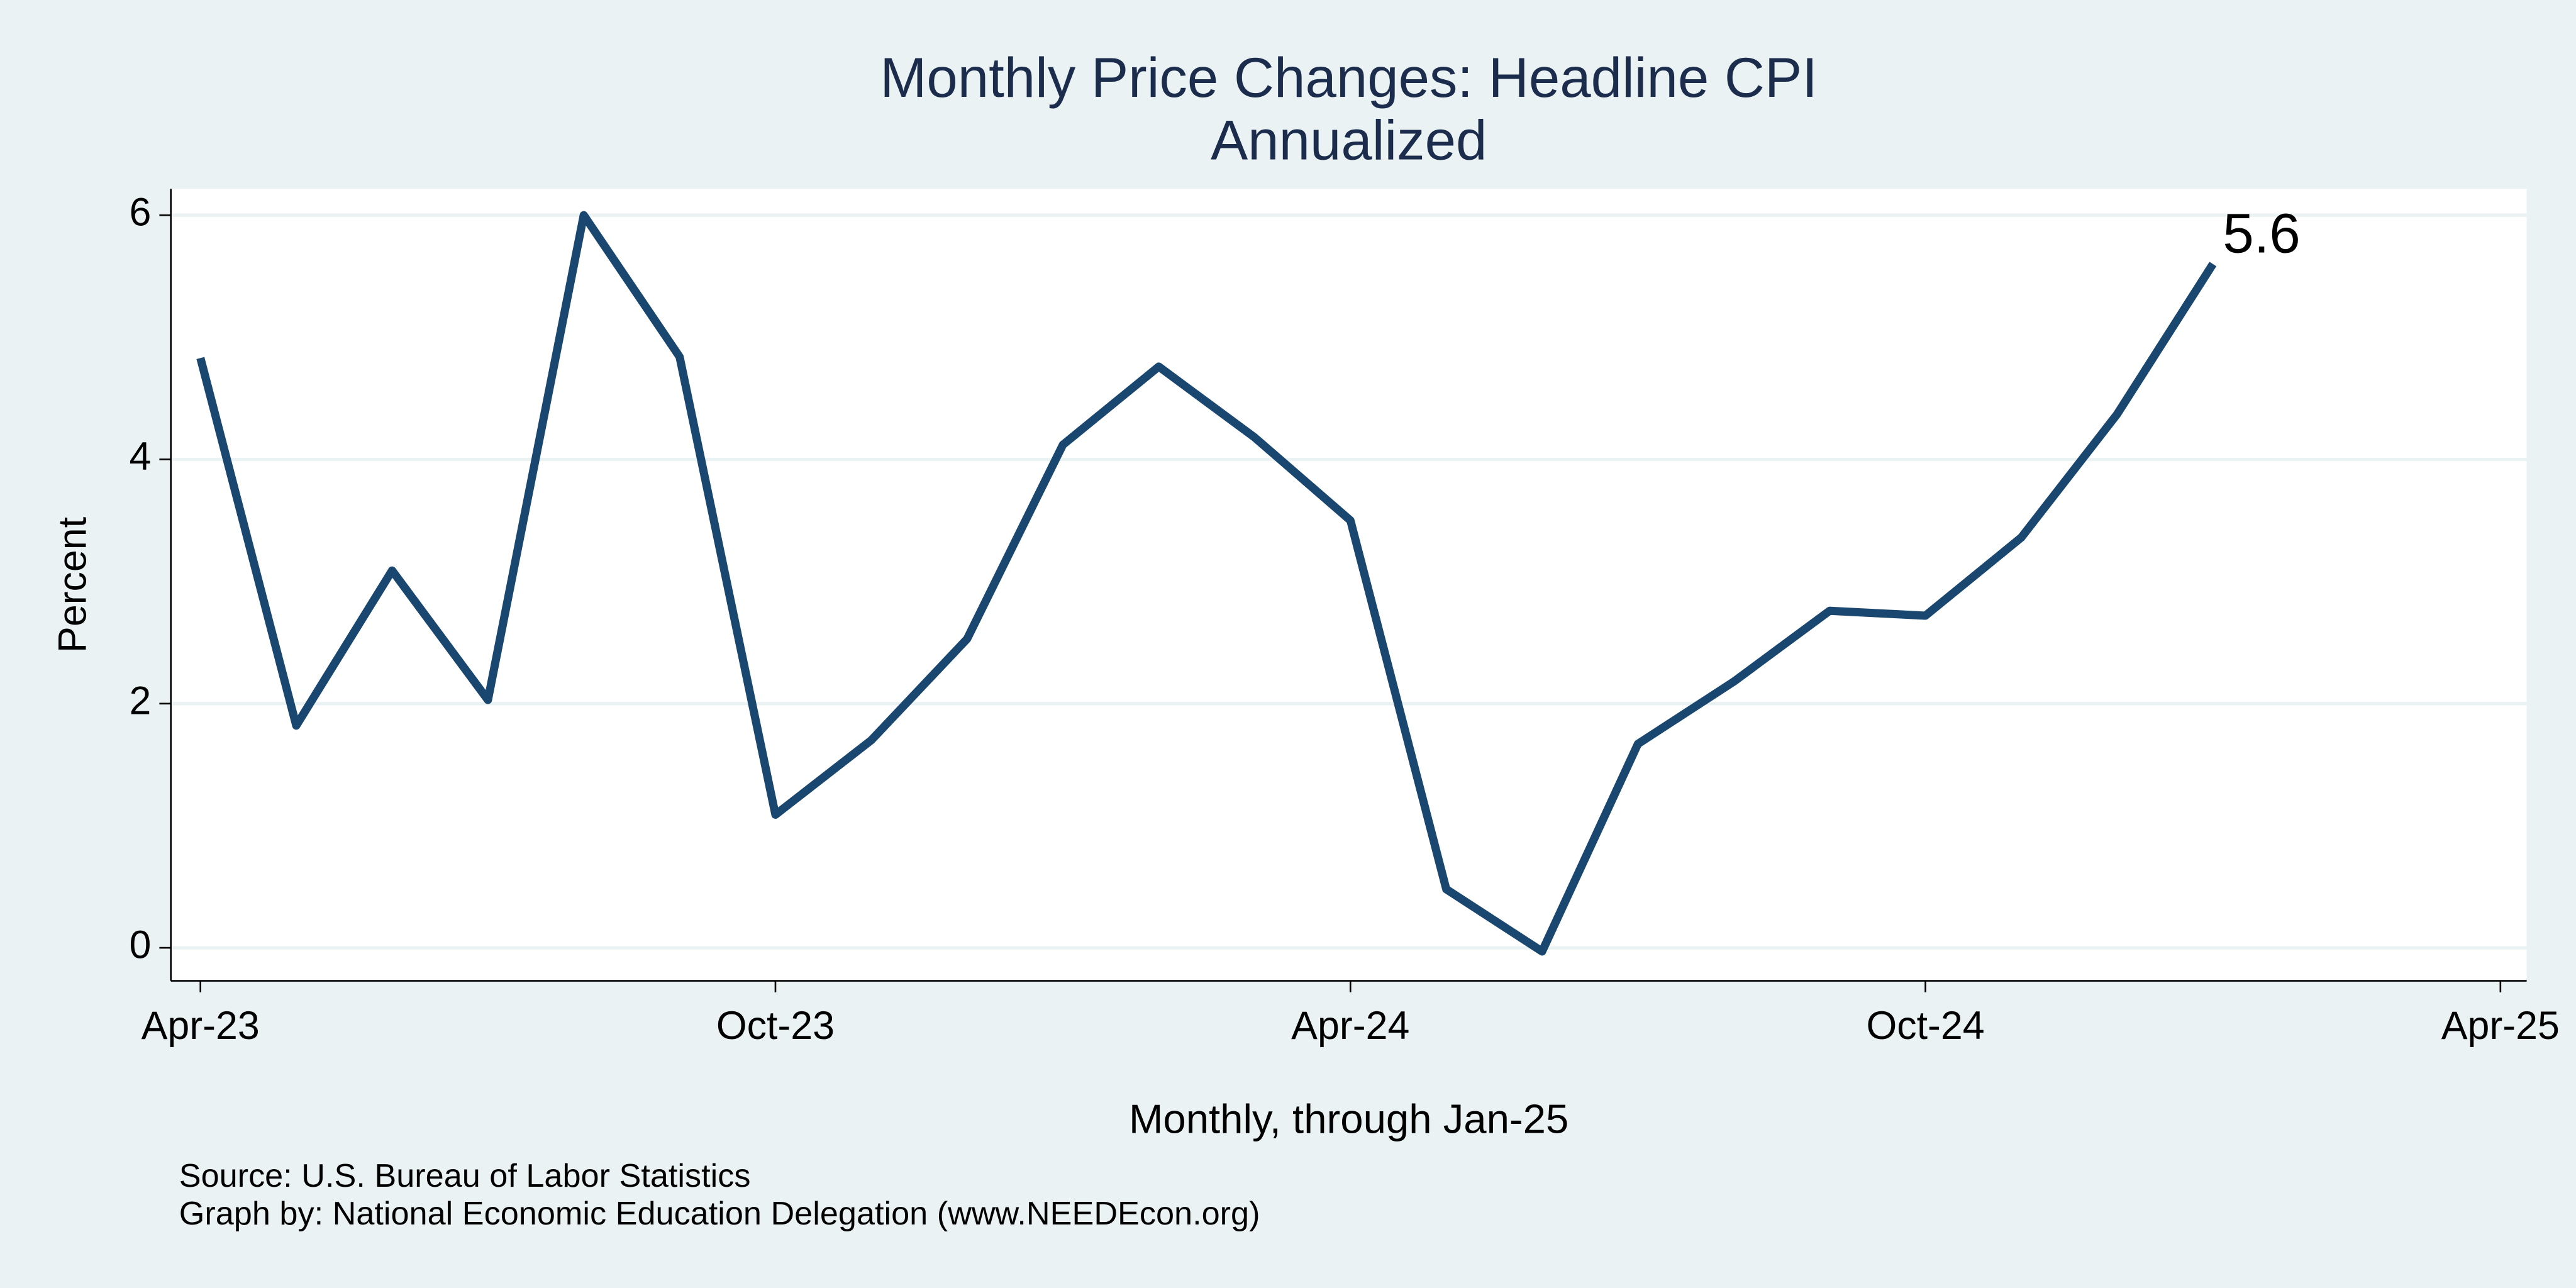 This screenshot has height=1288, width=2576. I want to click on data-label: 5.6, so click(2261, 233).